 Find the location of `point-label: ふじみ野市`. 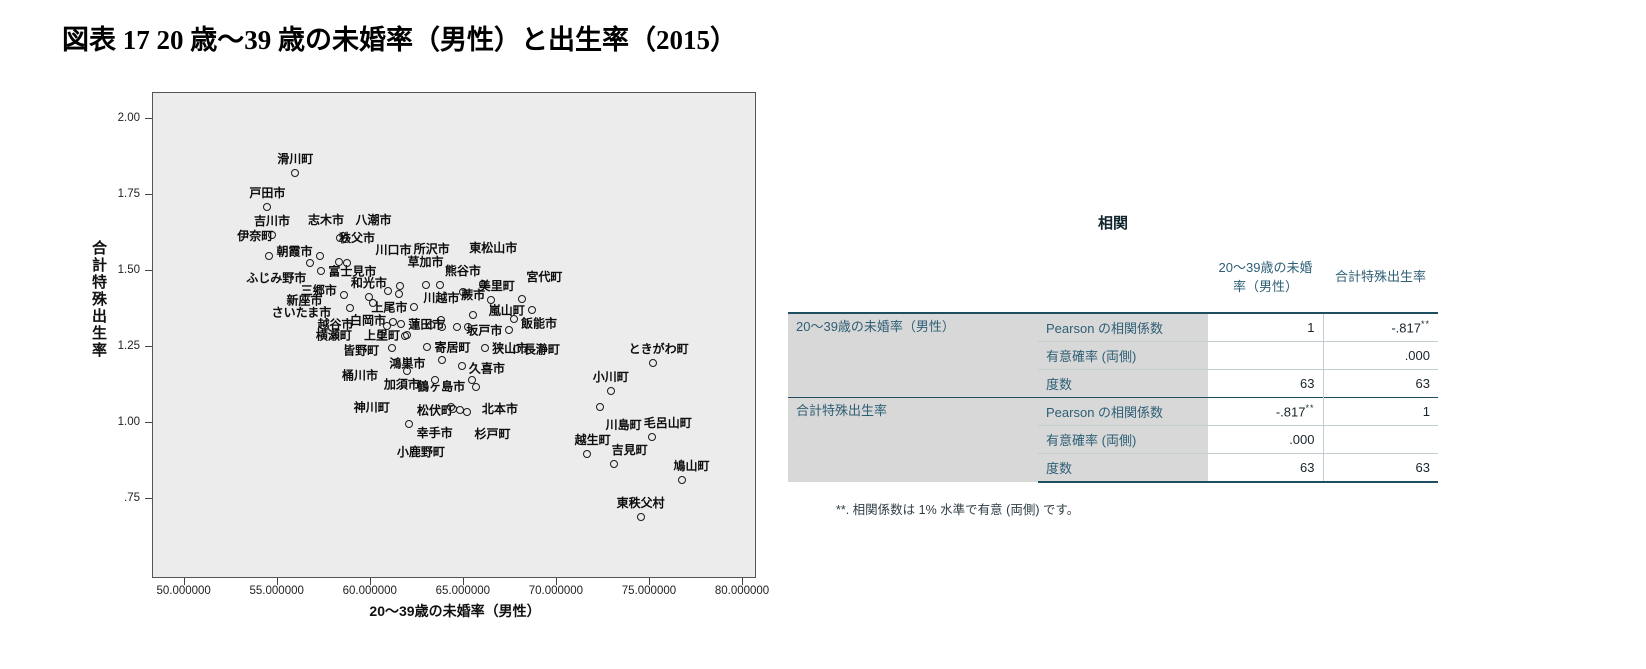

point-label: ふじみ野市 is located at coordinates (276, 277).